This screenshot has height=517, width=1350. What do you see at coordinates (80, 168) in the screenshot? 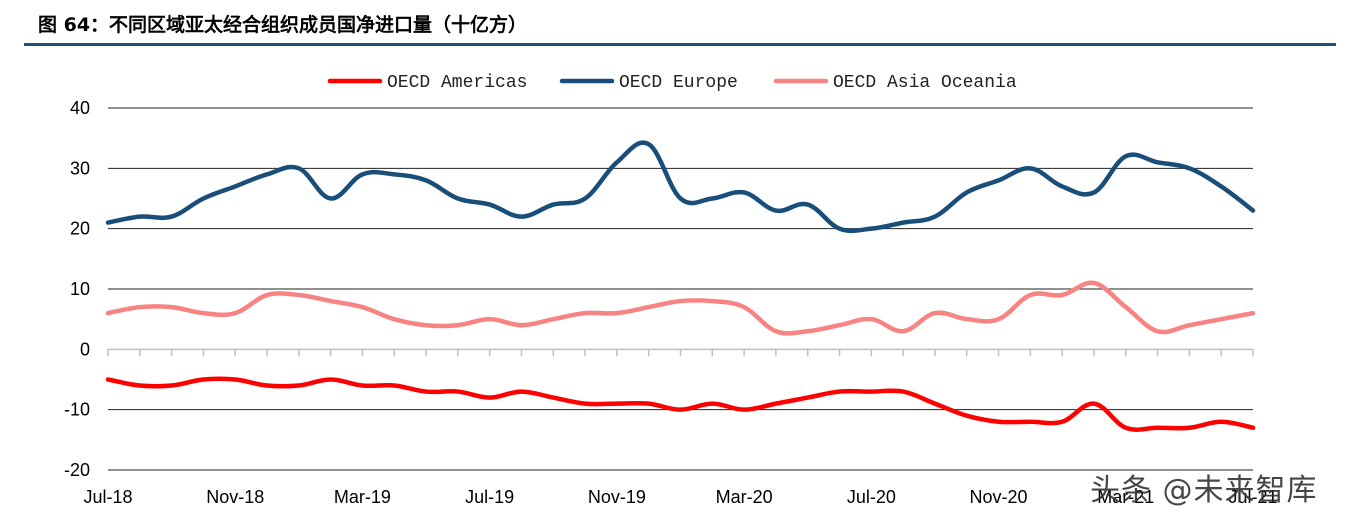
I see `y-tick-label: 30` at bounding box center [80, 168].